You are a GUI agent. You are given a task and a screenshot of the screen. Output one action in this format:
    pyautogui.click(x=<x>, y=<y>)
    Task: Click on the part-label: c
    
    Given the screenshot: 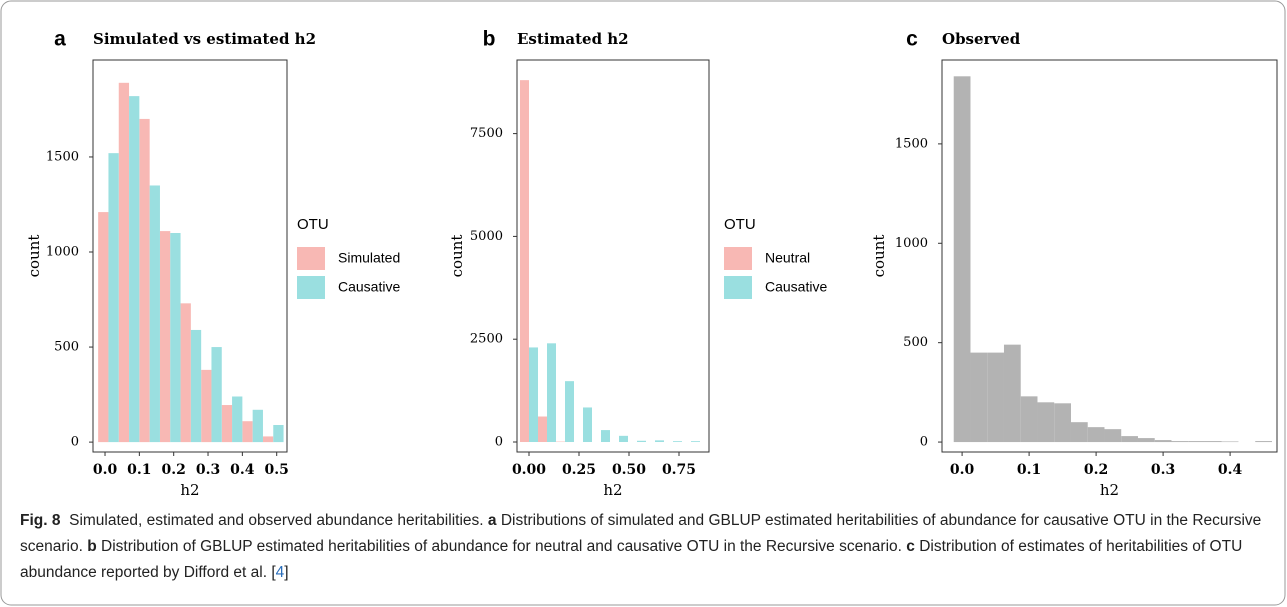 What is the action you would take?
    pyautogui.click(x=910, y=546)
    